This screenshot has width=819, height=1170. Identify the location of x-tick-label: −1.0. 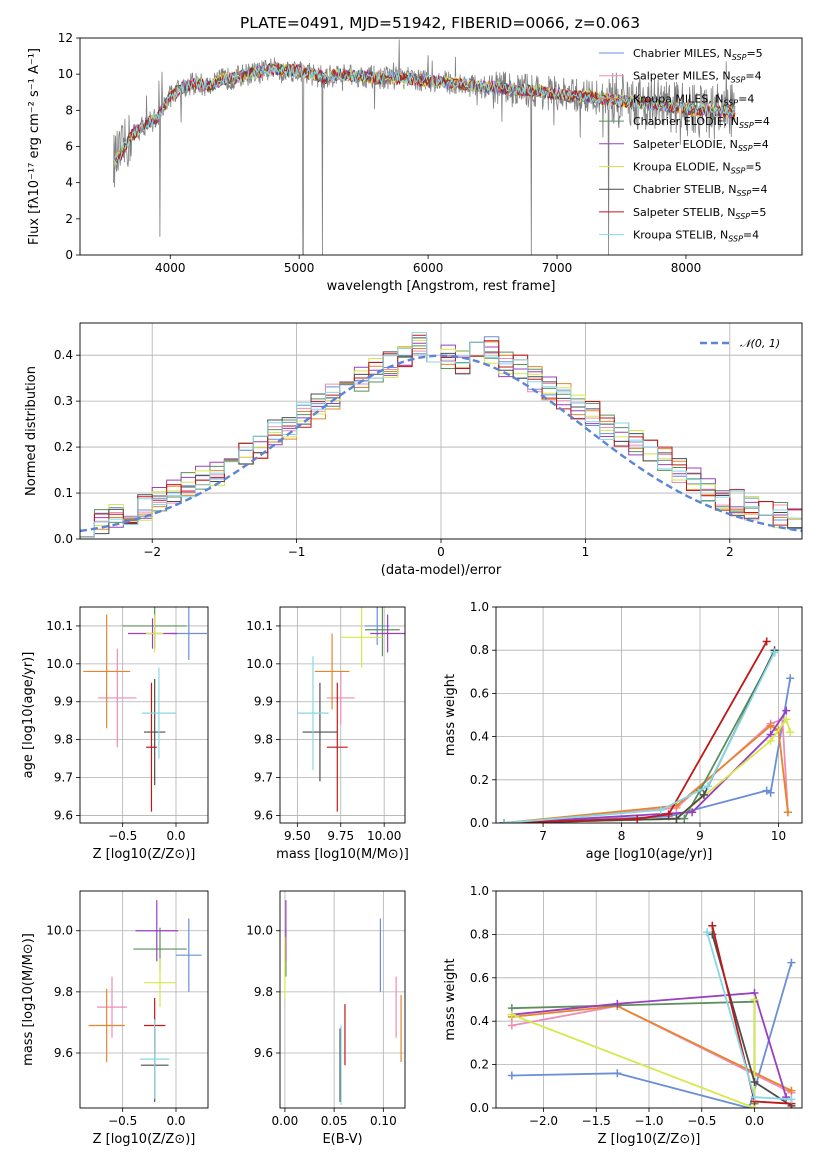
(648, 1121).